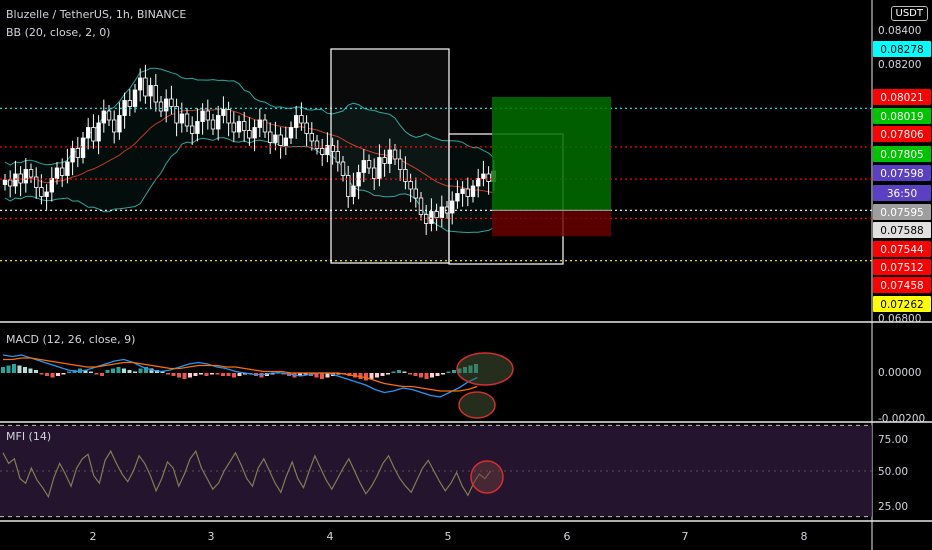 Image resolution: width=932 pixels, height=550 pixels. What do you see at coordinates (58, 32) in the screenshot?
I see `bb-legend: BB (20, close, 2, 0)` at bounding box center [58, 32].